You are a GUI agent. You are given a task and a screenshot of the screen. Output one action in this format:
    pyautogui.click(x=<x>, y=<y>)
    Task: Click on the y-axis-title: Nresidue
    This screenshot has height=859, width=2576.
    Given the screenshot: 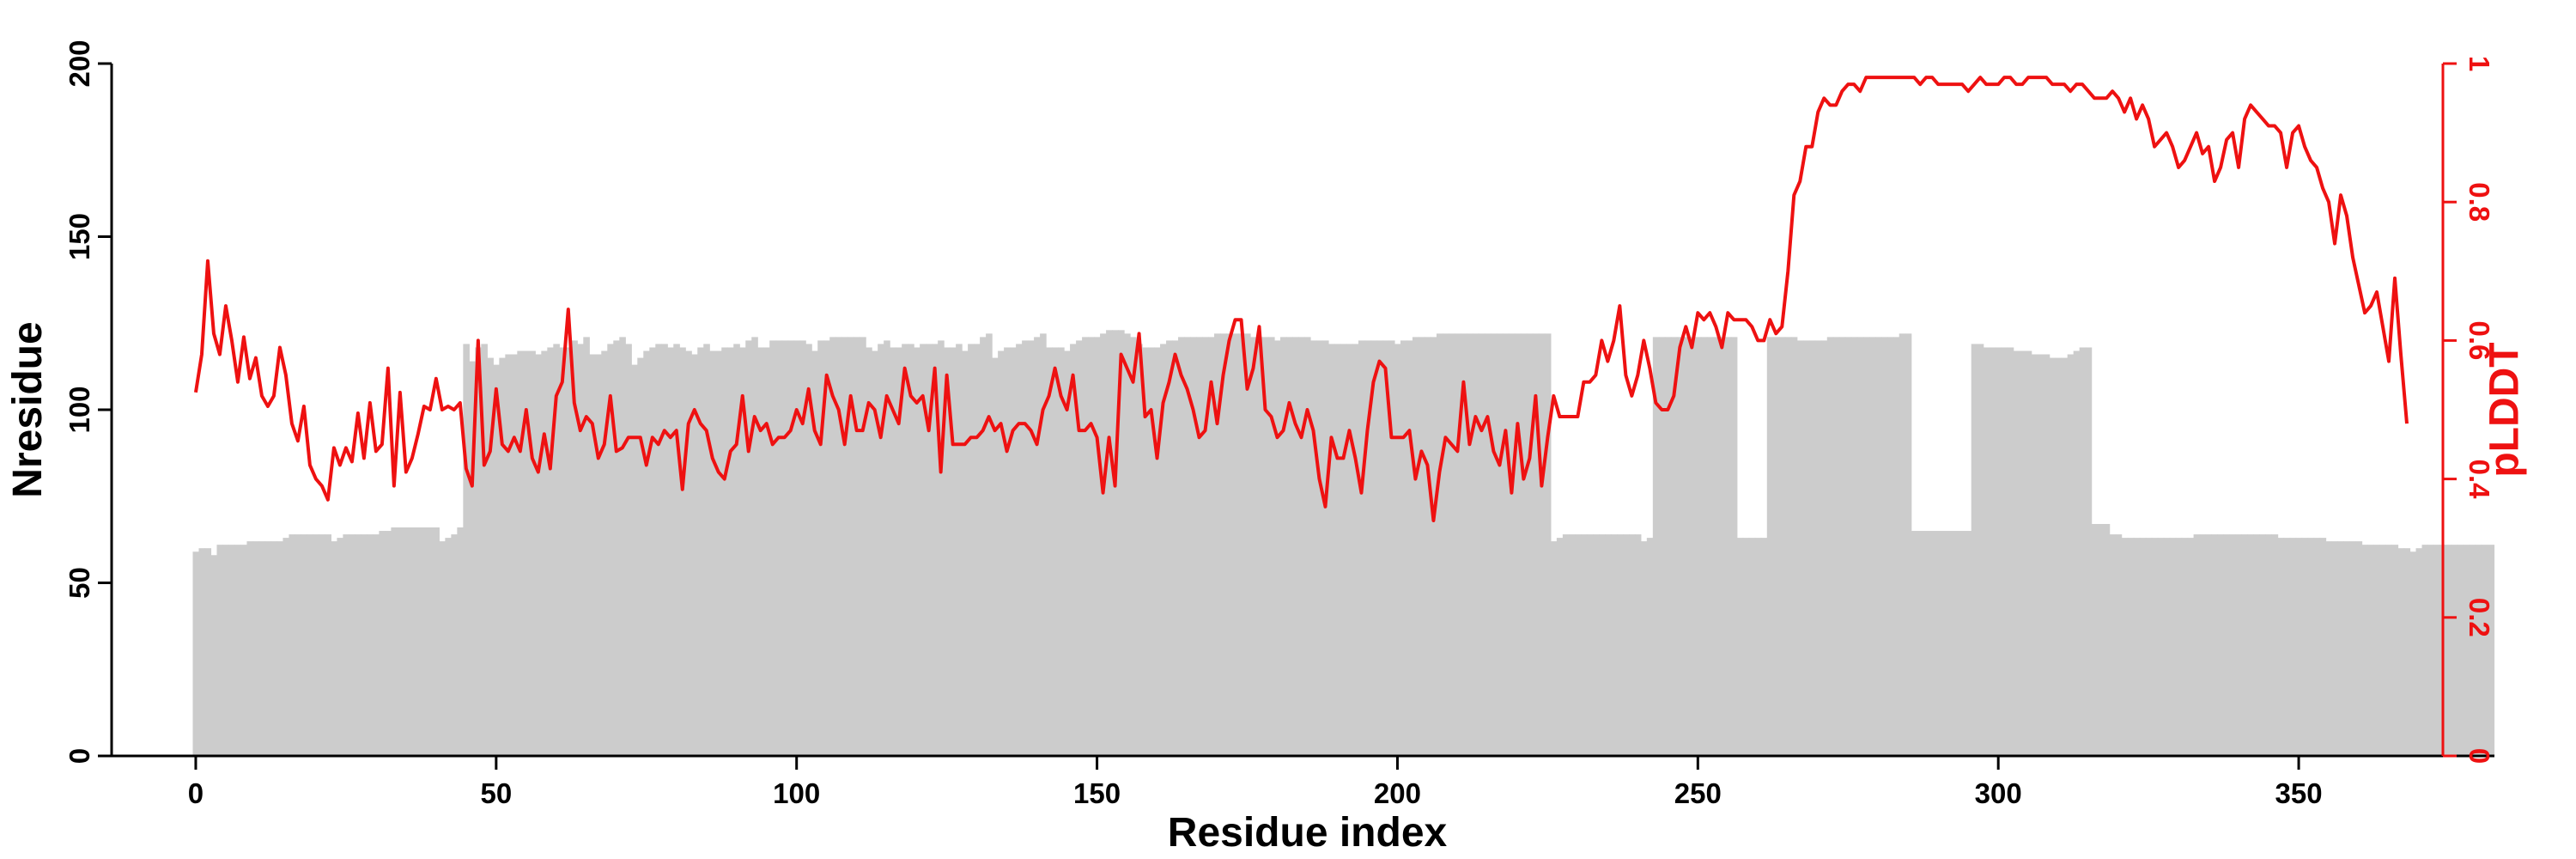 What is the action you would take?
    pyautogui.click(x=28, y=409)
    